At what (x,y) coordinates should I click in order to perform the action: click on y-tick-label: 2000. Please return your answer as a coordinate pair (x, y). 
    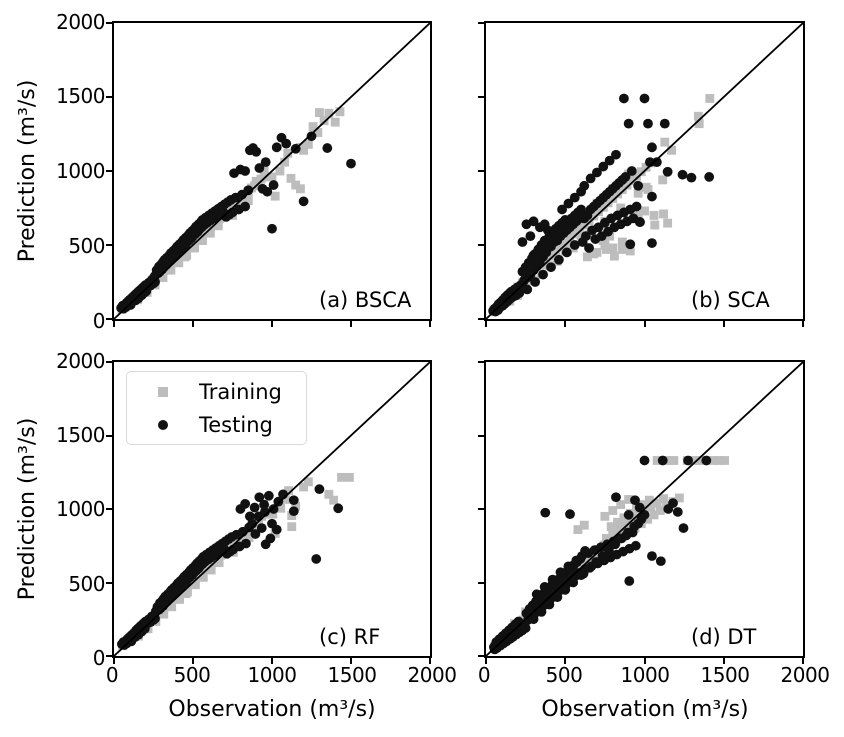
    Looking at the image, I should click on (80, 22).